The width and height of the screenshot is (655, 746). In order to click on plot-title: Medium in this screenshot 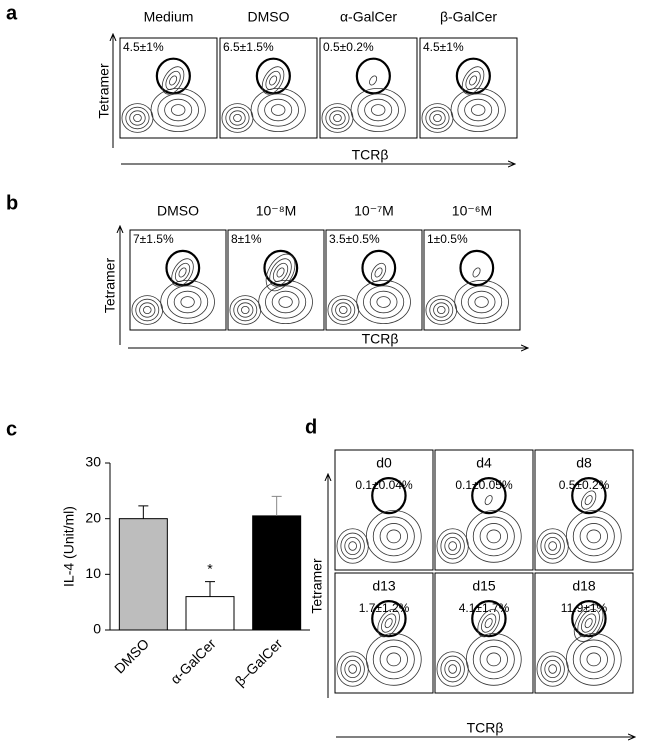, I will do `click(169, 17)`.